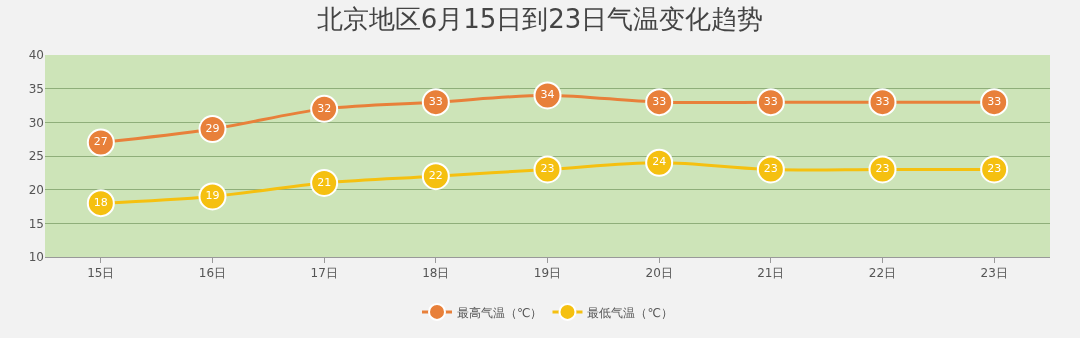 The image size is (1080, 338). I want to click on data-label: 22, so click(435, 175).